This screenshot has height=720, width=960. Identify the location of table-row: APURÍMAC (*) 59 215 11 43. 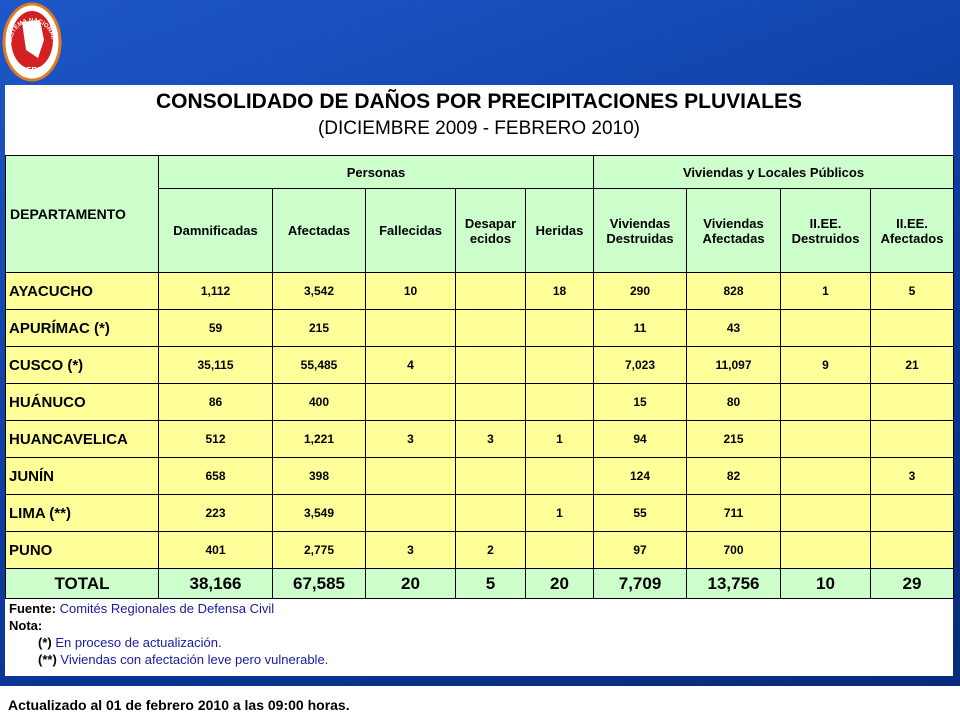
(480, 328).